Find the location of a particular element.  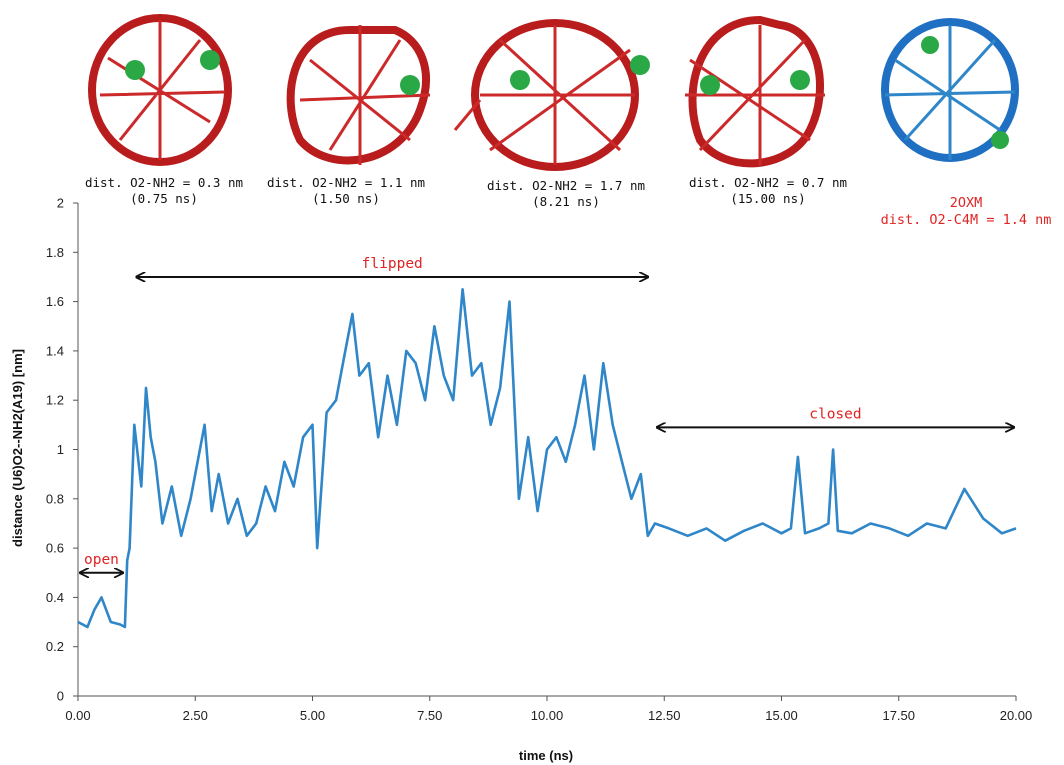

y-tick-label: 1.6 is located at coordinates (55, 301).